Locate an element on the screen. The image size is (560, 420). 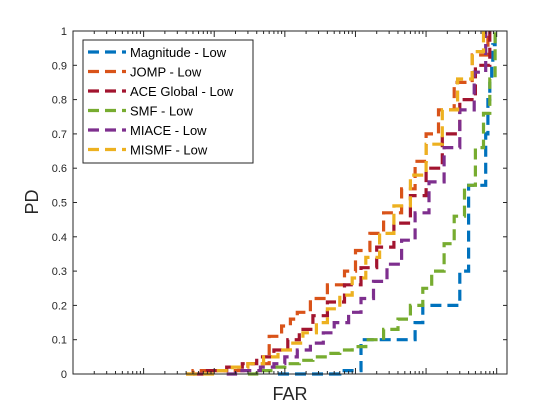
y-axis-label: PD is located at coordinates (32, 201).